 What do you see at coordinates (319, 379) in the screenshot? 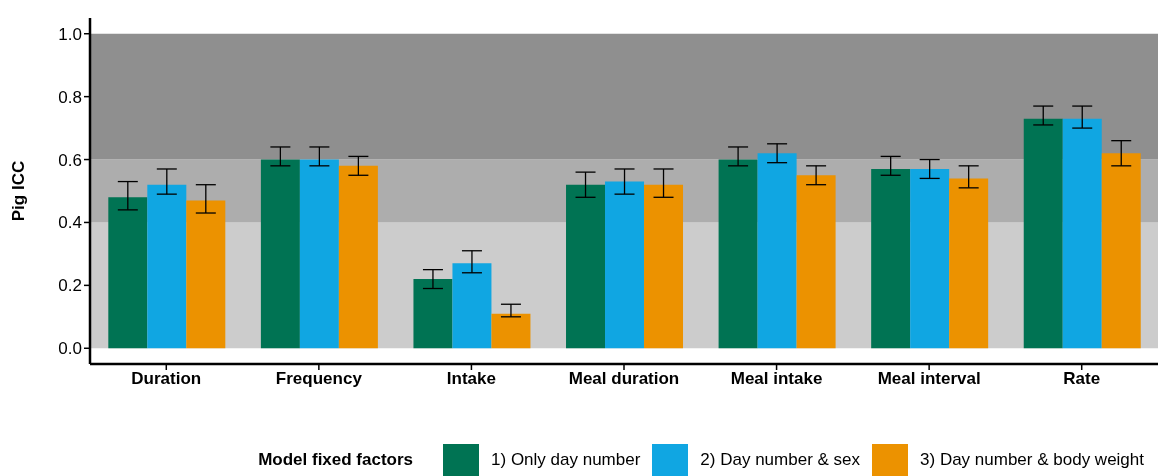
I see `x-tick-label: Frequency` at bounding box center [319, 379].